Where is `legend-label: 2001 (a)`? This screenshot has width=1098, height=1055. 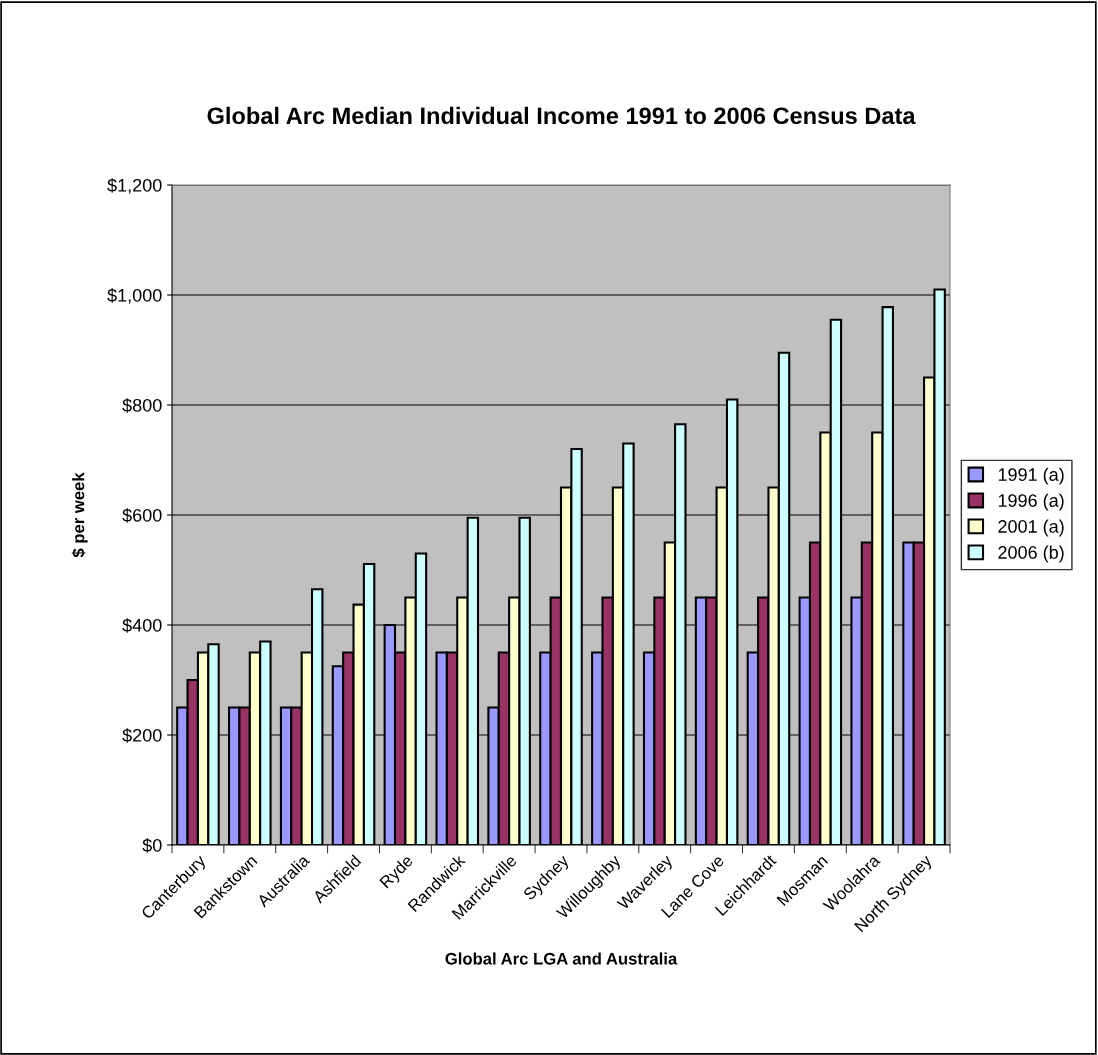
legend-label: 2001 (a) is located at coordinates (1031, 528).